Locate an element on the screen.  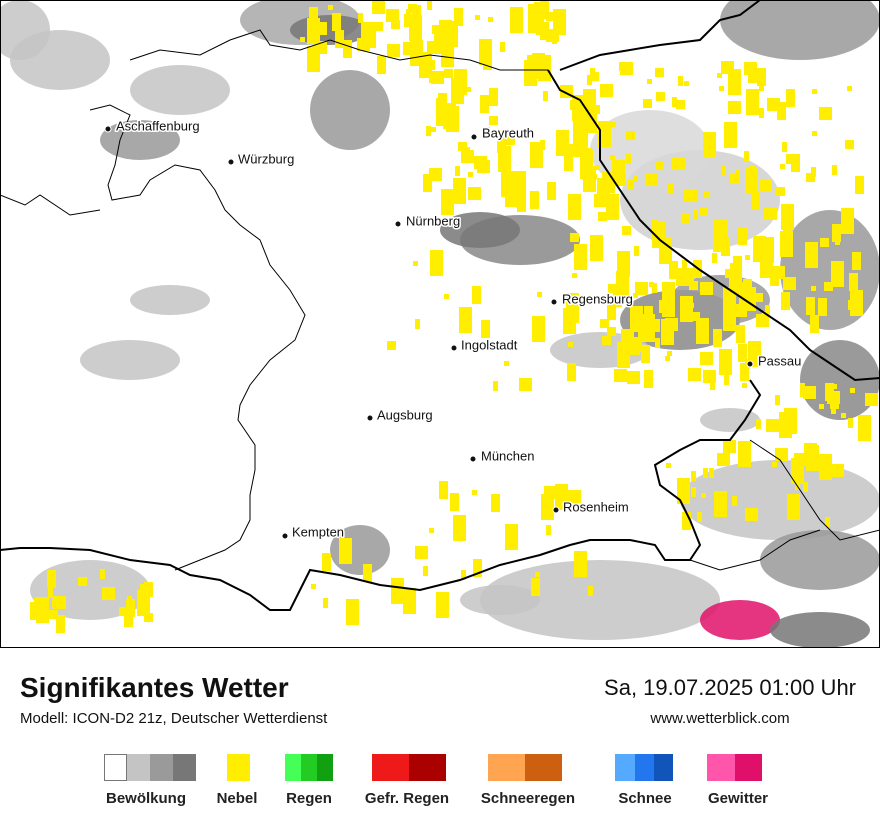
legend-label: Nebel is located at coordinates (237, 798).